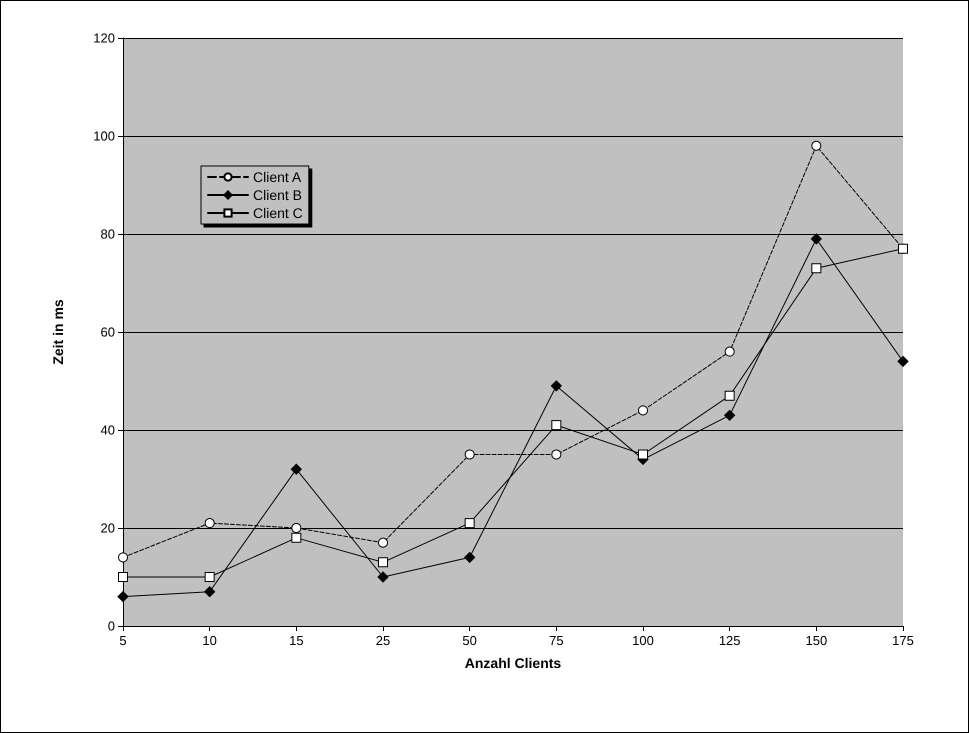  Describe the element at coordinates (107, 234) in the screenshot. I see `y-tick-label: 80` at that location.